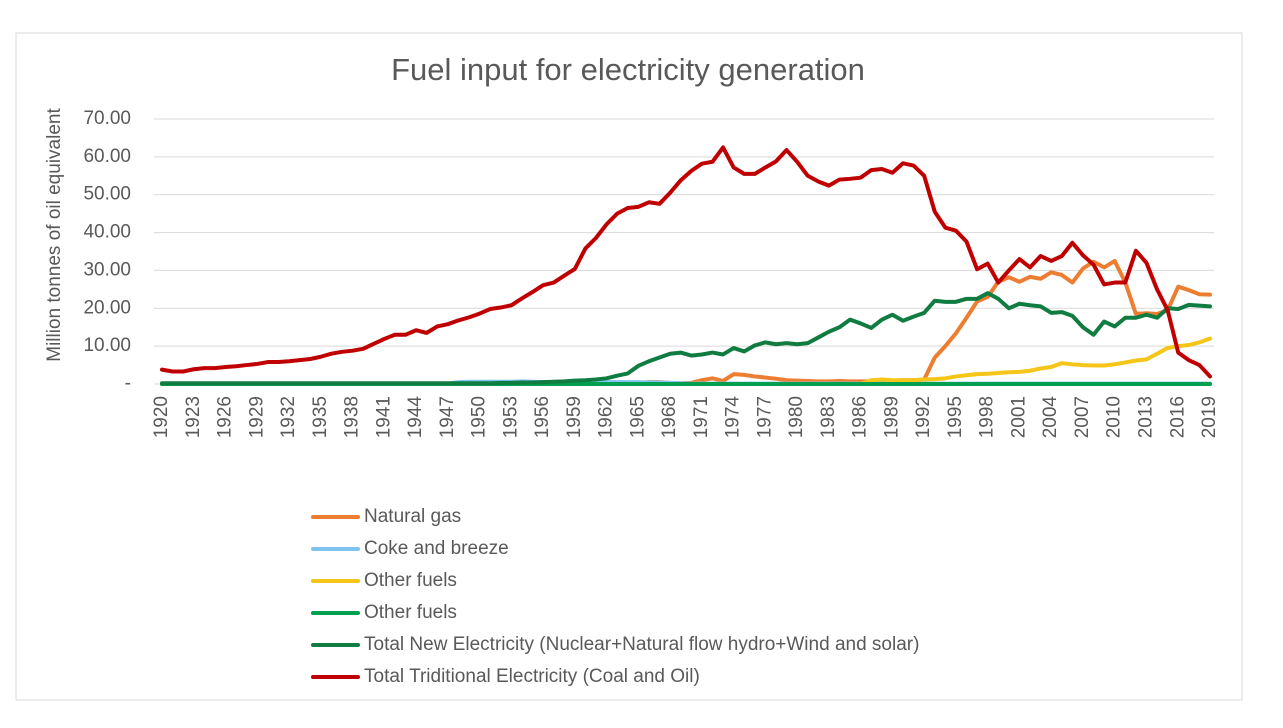 The height and width of the screenshot is (728, 1283). I want to click on x-tick-label: 2013, so click(1146, 417).